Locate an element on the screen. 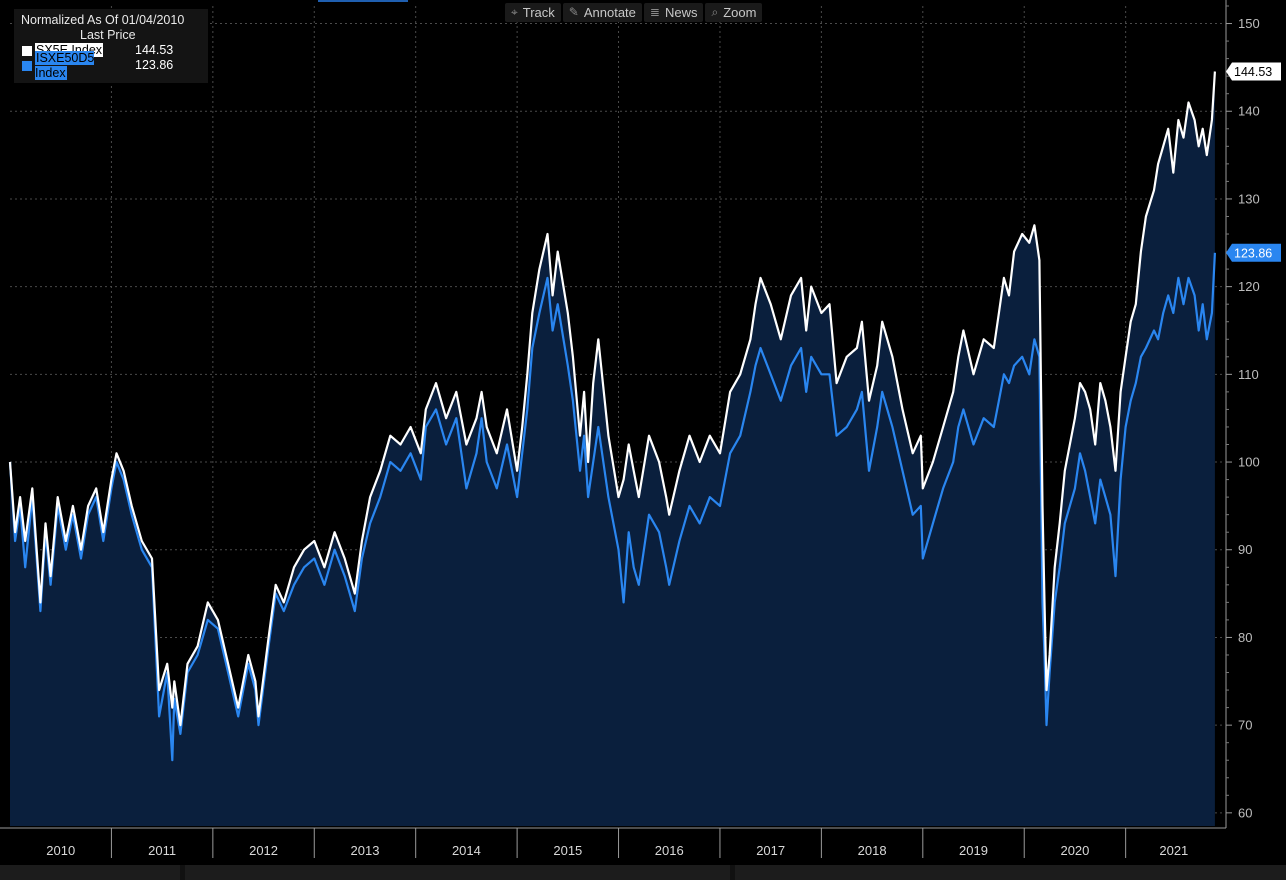  legend-item-name: ISXE50D5 Index is located at coordinates (65, 65).